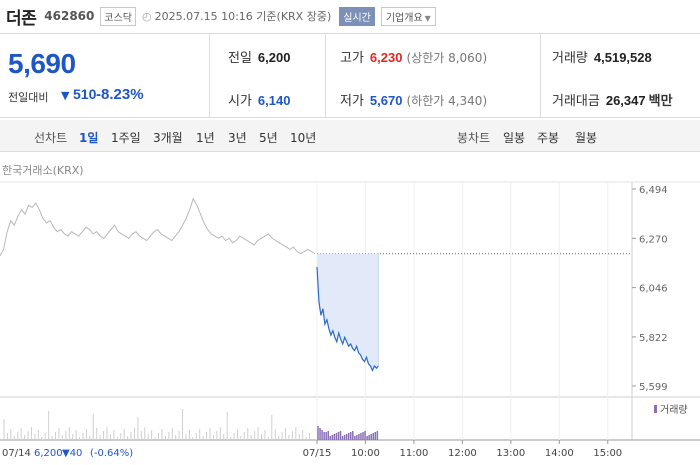 The height and width of the screenshot is (465, 700). Describe the element at coordinates (28, 97) in the screenshot. I see `change-label: 전일대비` at that location.